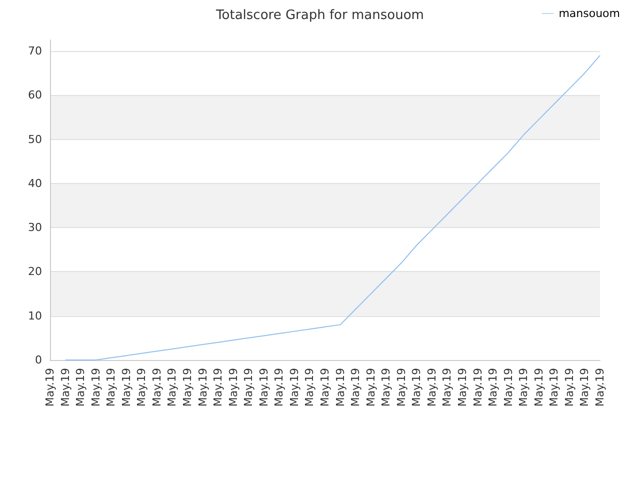 The width and height of the screenshot is (640, 480). I want to click on y-tick-label: 50, so click(35, 139).